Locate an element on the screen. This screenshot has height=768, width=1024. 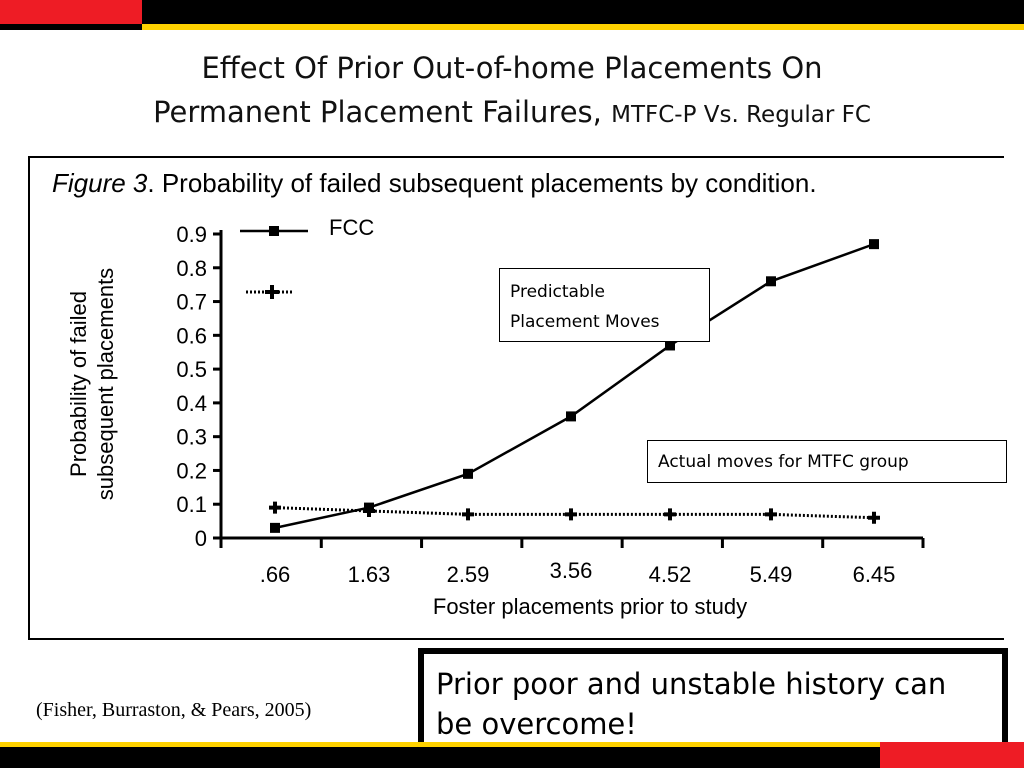
y-tick-label: 0.7 is located at coordinates (191, 302).